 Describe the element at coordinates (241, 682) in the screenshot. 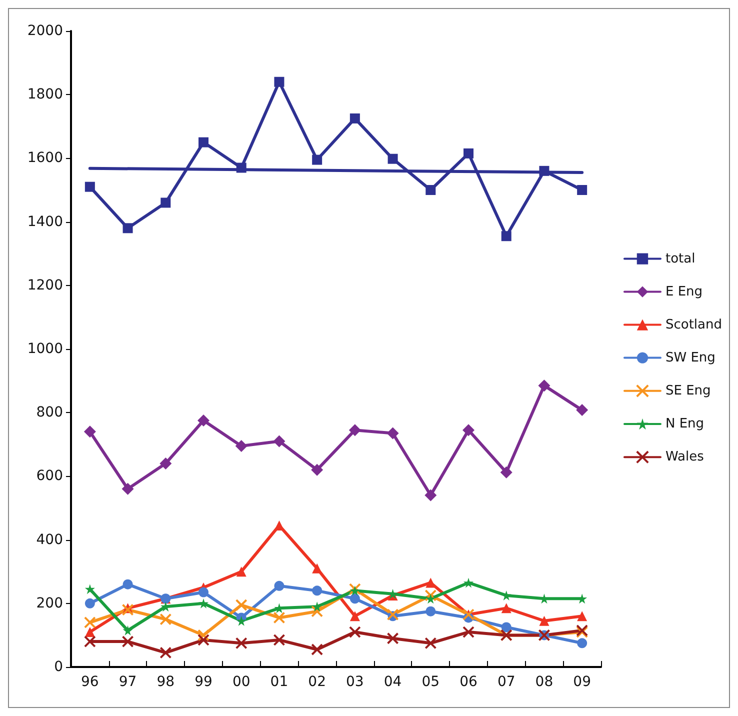

I see `x-tick-label: 00` at that location.